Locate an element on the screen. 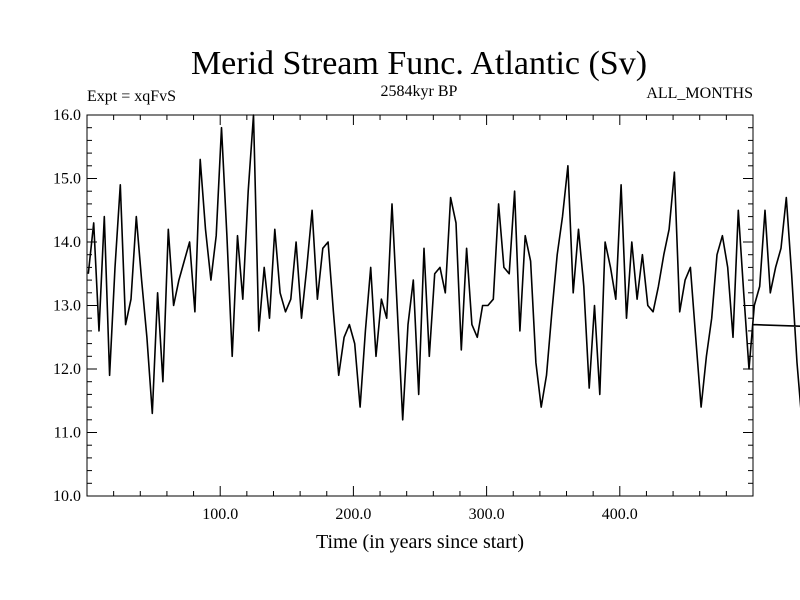 This screenshot has height=600, width=800. y-tick-label: 13.0 is located at coordinates (67, 306).